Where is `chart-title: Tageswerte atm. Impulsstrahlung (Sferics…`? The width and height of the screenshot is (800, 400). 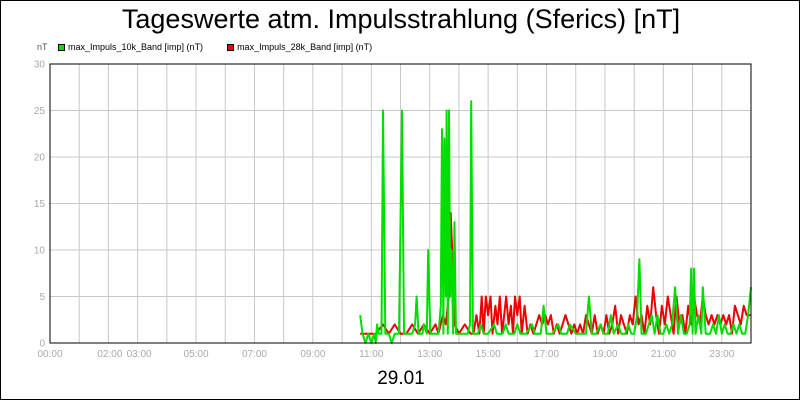 chart-title: Tageswerte atm. Impulsstrahlung (Sferics… is located at coordinates (401, 19).